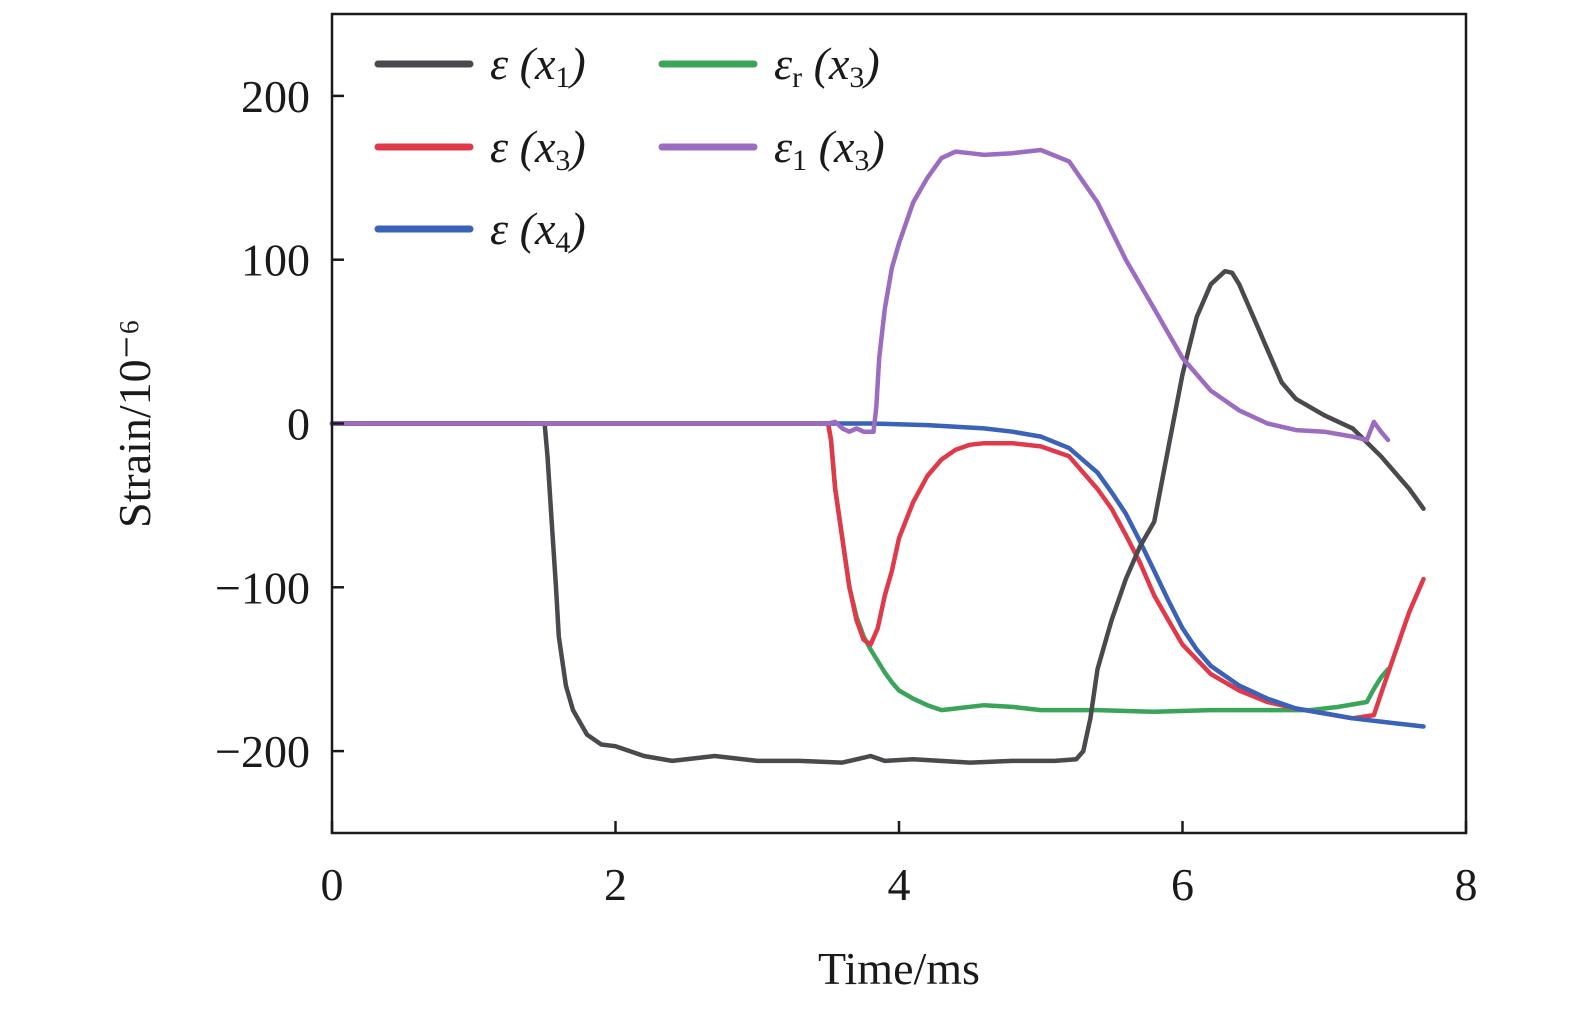 Image resolution: width=1575 pixels, height=1020 pixels. What do you see at coordinates (538, 149) in the screenshot?
I see `legend-label: ε (x3)` at bounding box center [538, 149].